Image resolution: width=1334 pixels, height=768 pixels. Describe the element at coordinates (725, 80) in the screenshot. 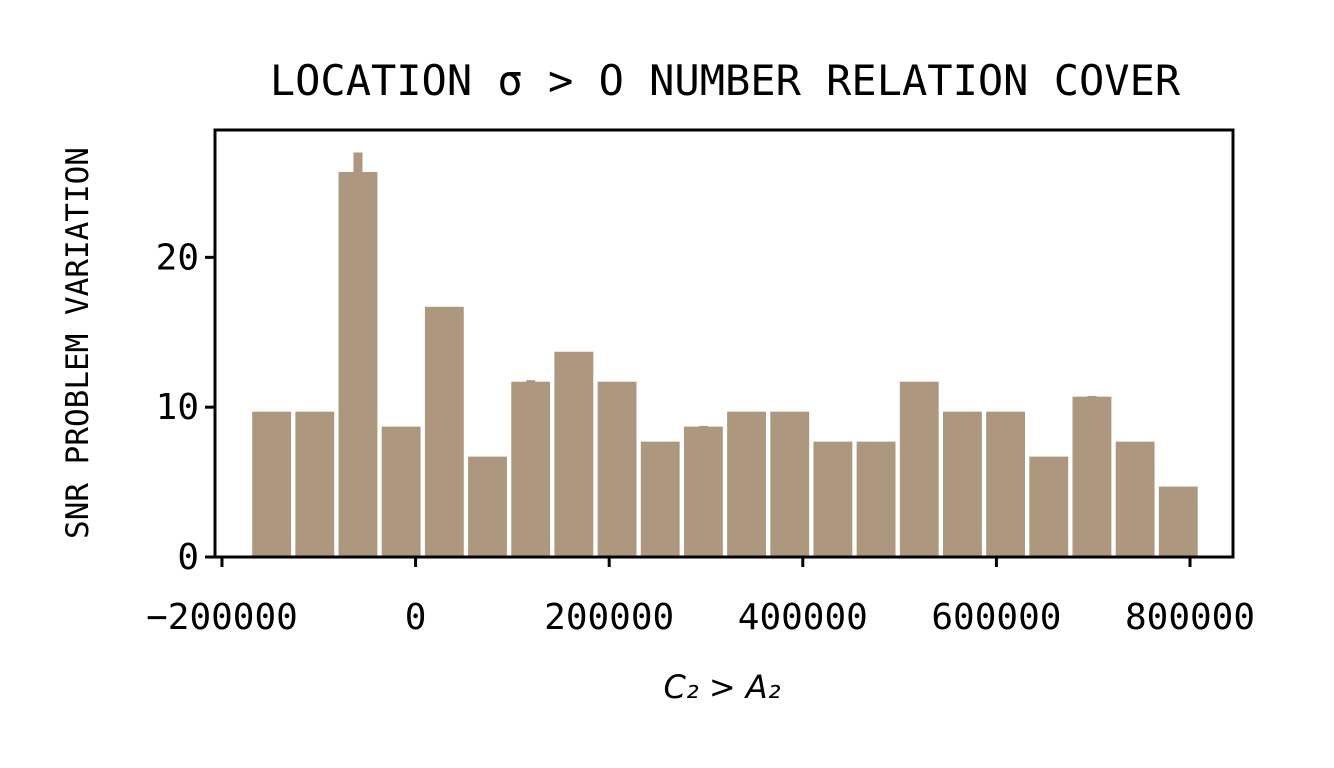

I see `chart-title: LOCATION σ > O NUMBER RELATION COVER` at that location.